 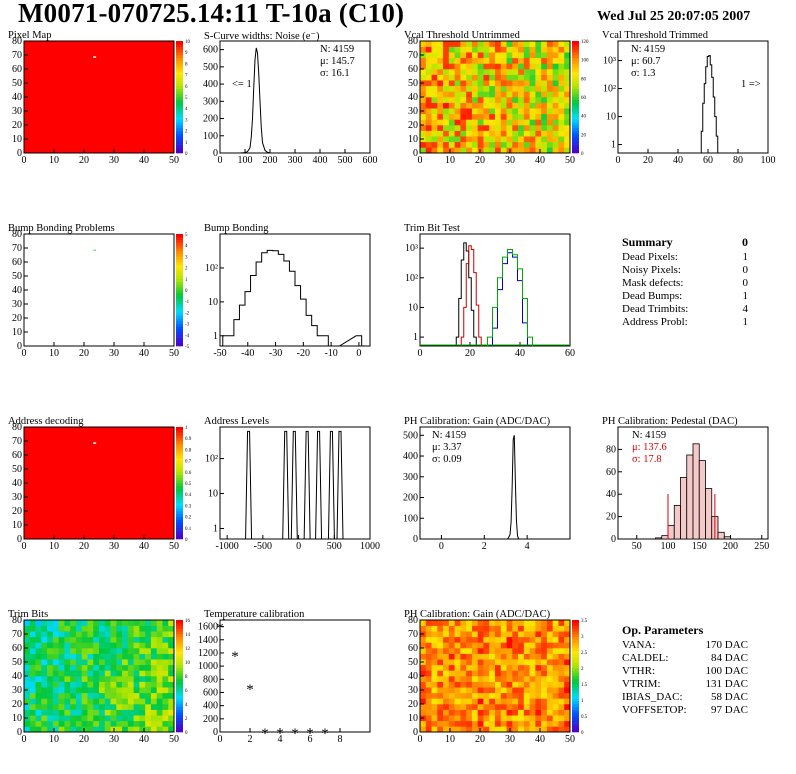 What do you see at coordinates (609, 89) in the screenshot?
I see `y-tick-label: 10²` at bounding box center [609, 89].